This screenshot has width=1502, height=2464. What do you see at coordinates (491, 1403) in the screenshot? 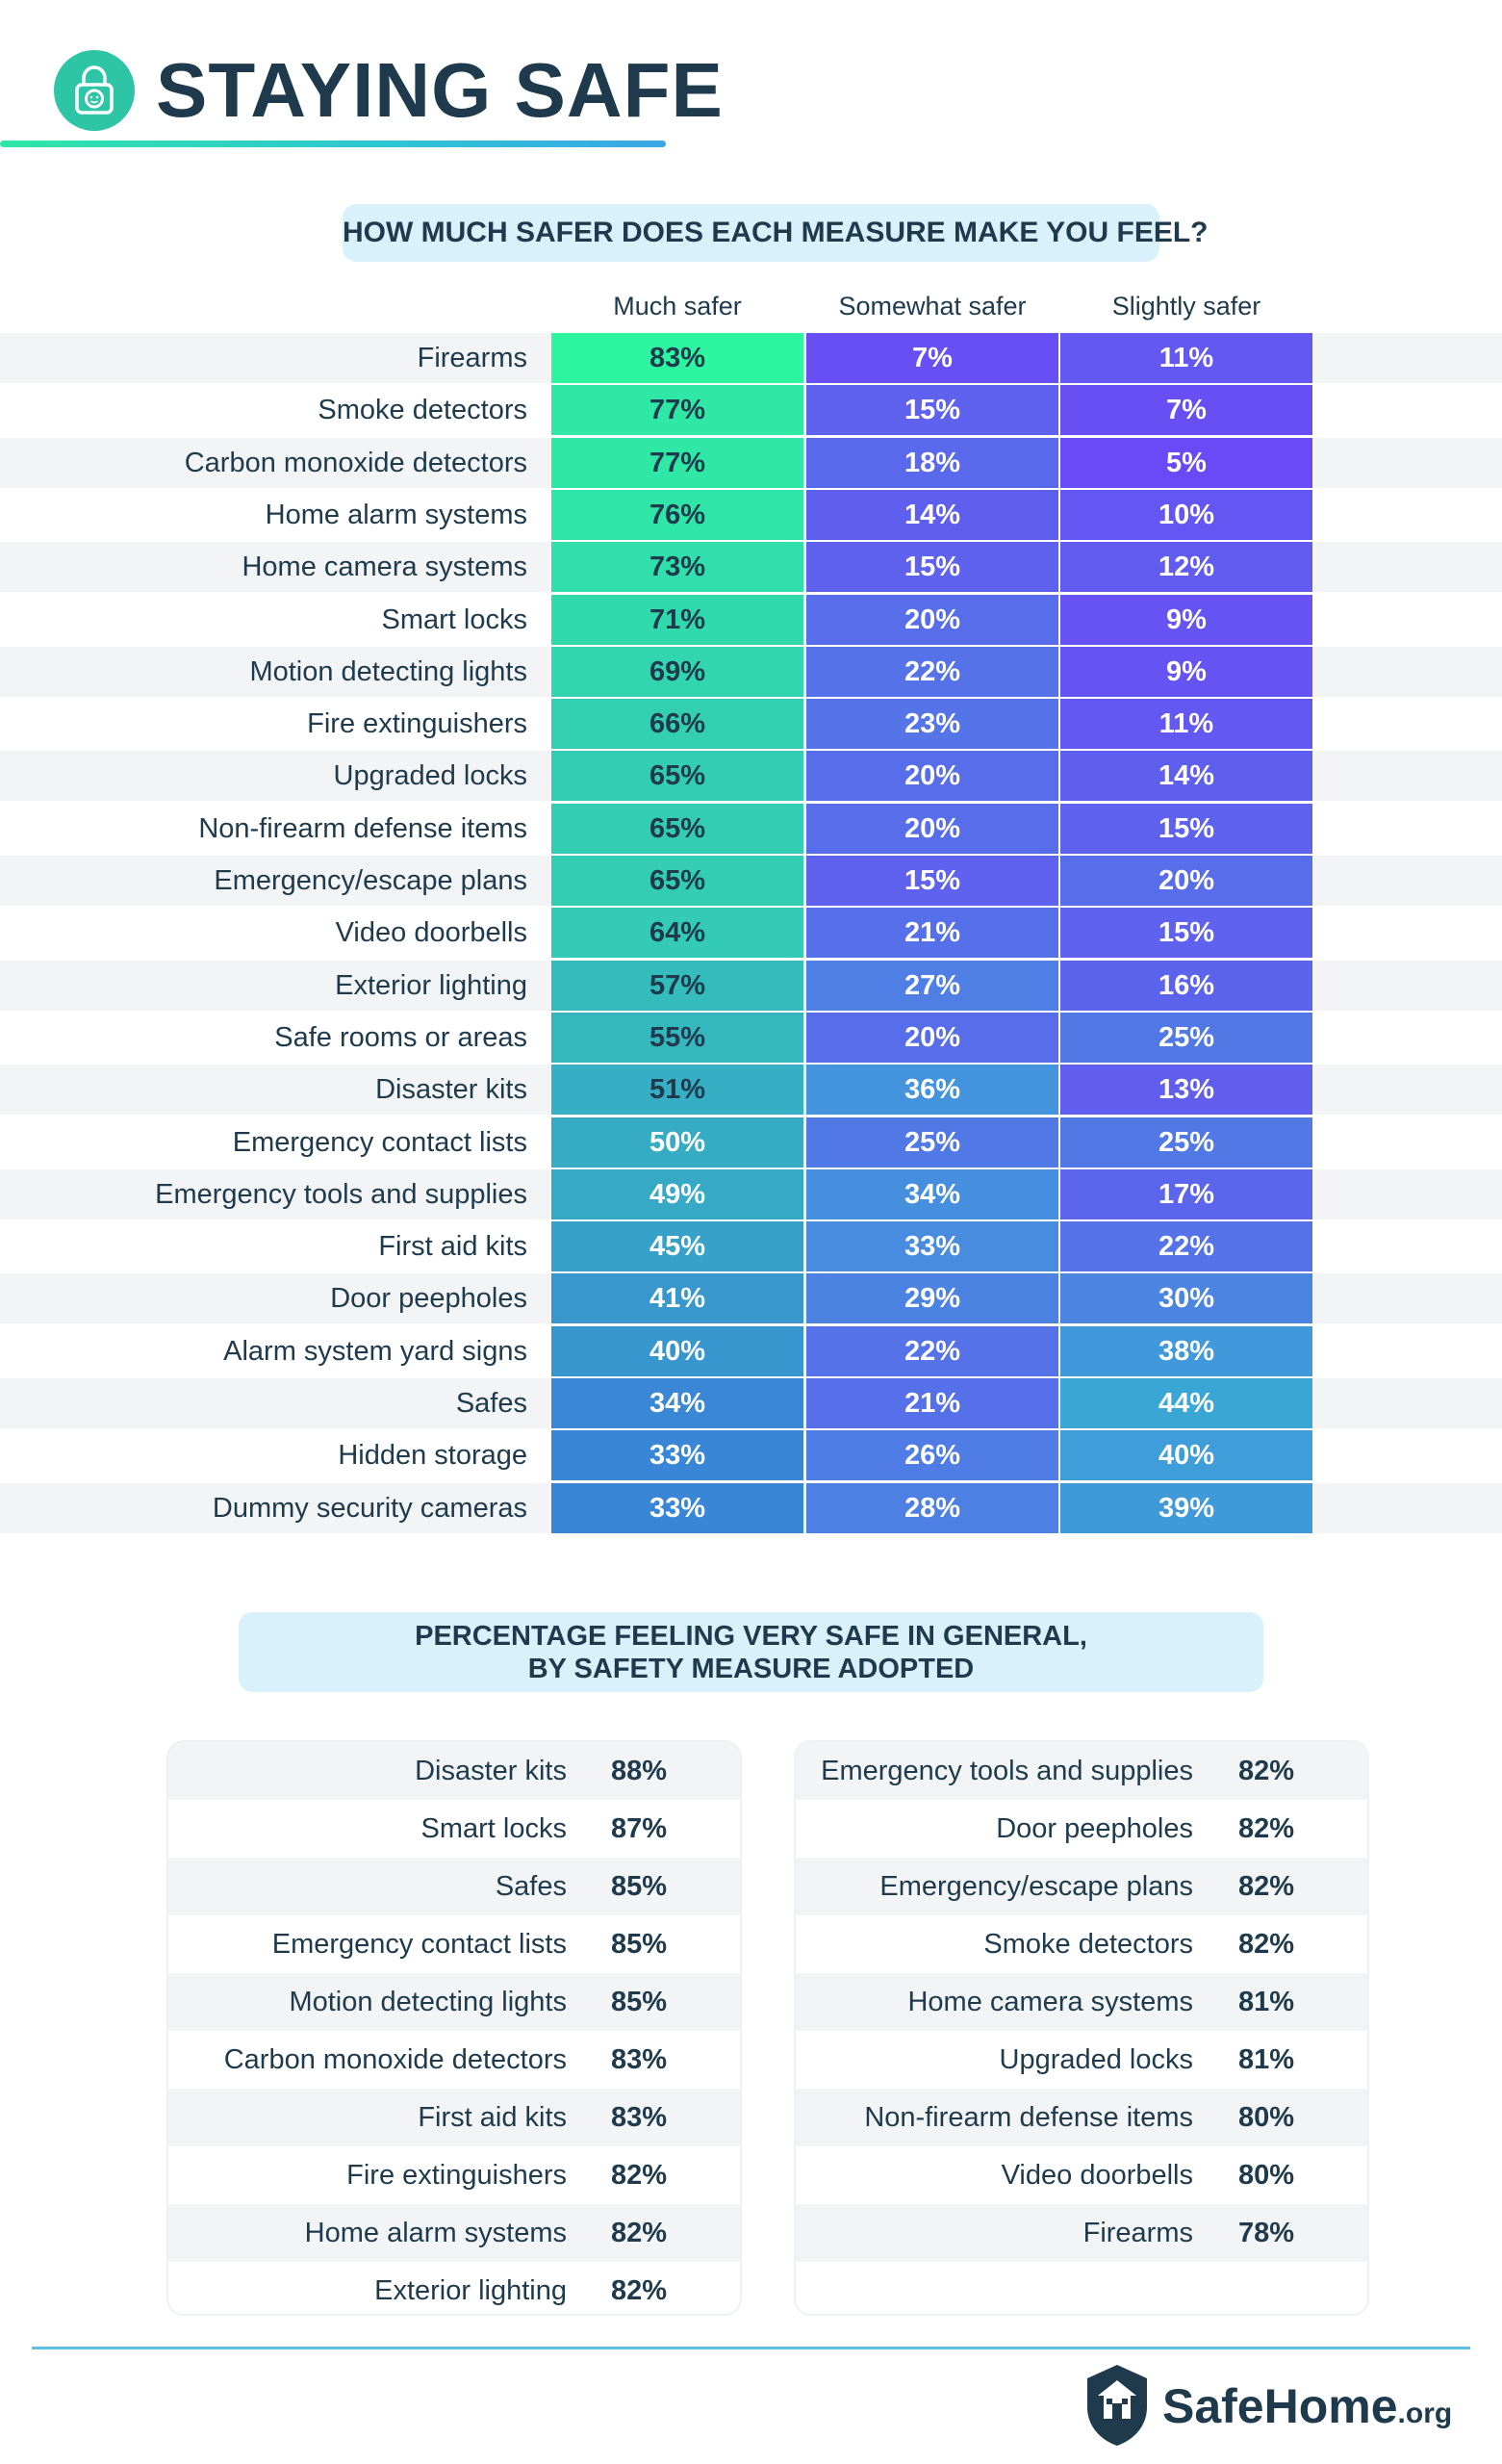
I see `row-label: Safes` at bounding box center [491, 1403].